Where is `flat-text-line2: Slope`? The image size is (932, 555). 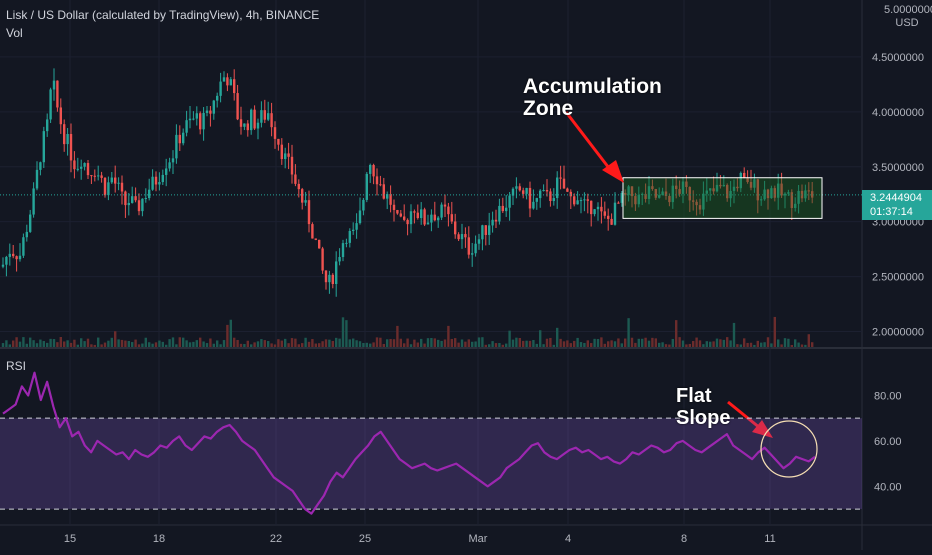 flat-text-line2: Slope is located at coordinates (703, 418).